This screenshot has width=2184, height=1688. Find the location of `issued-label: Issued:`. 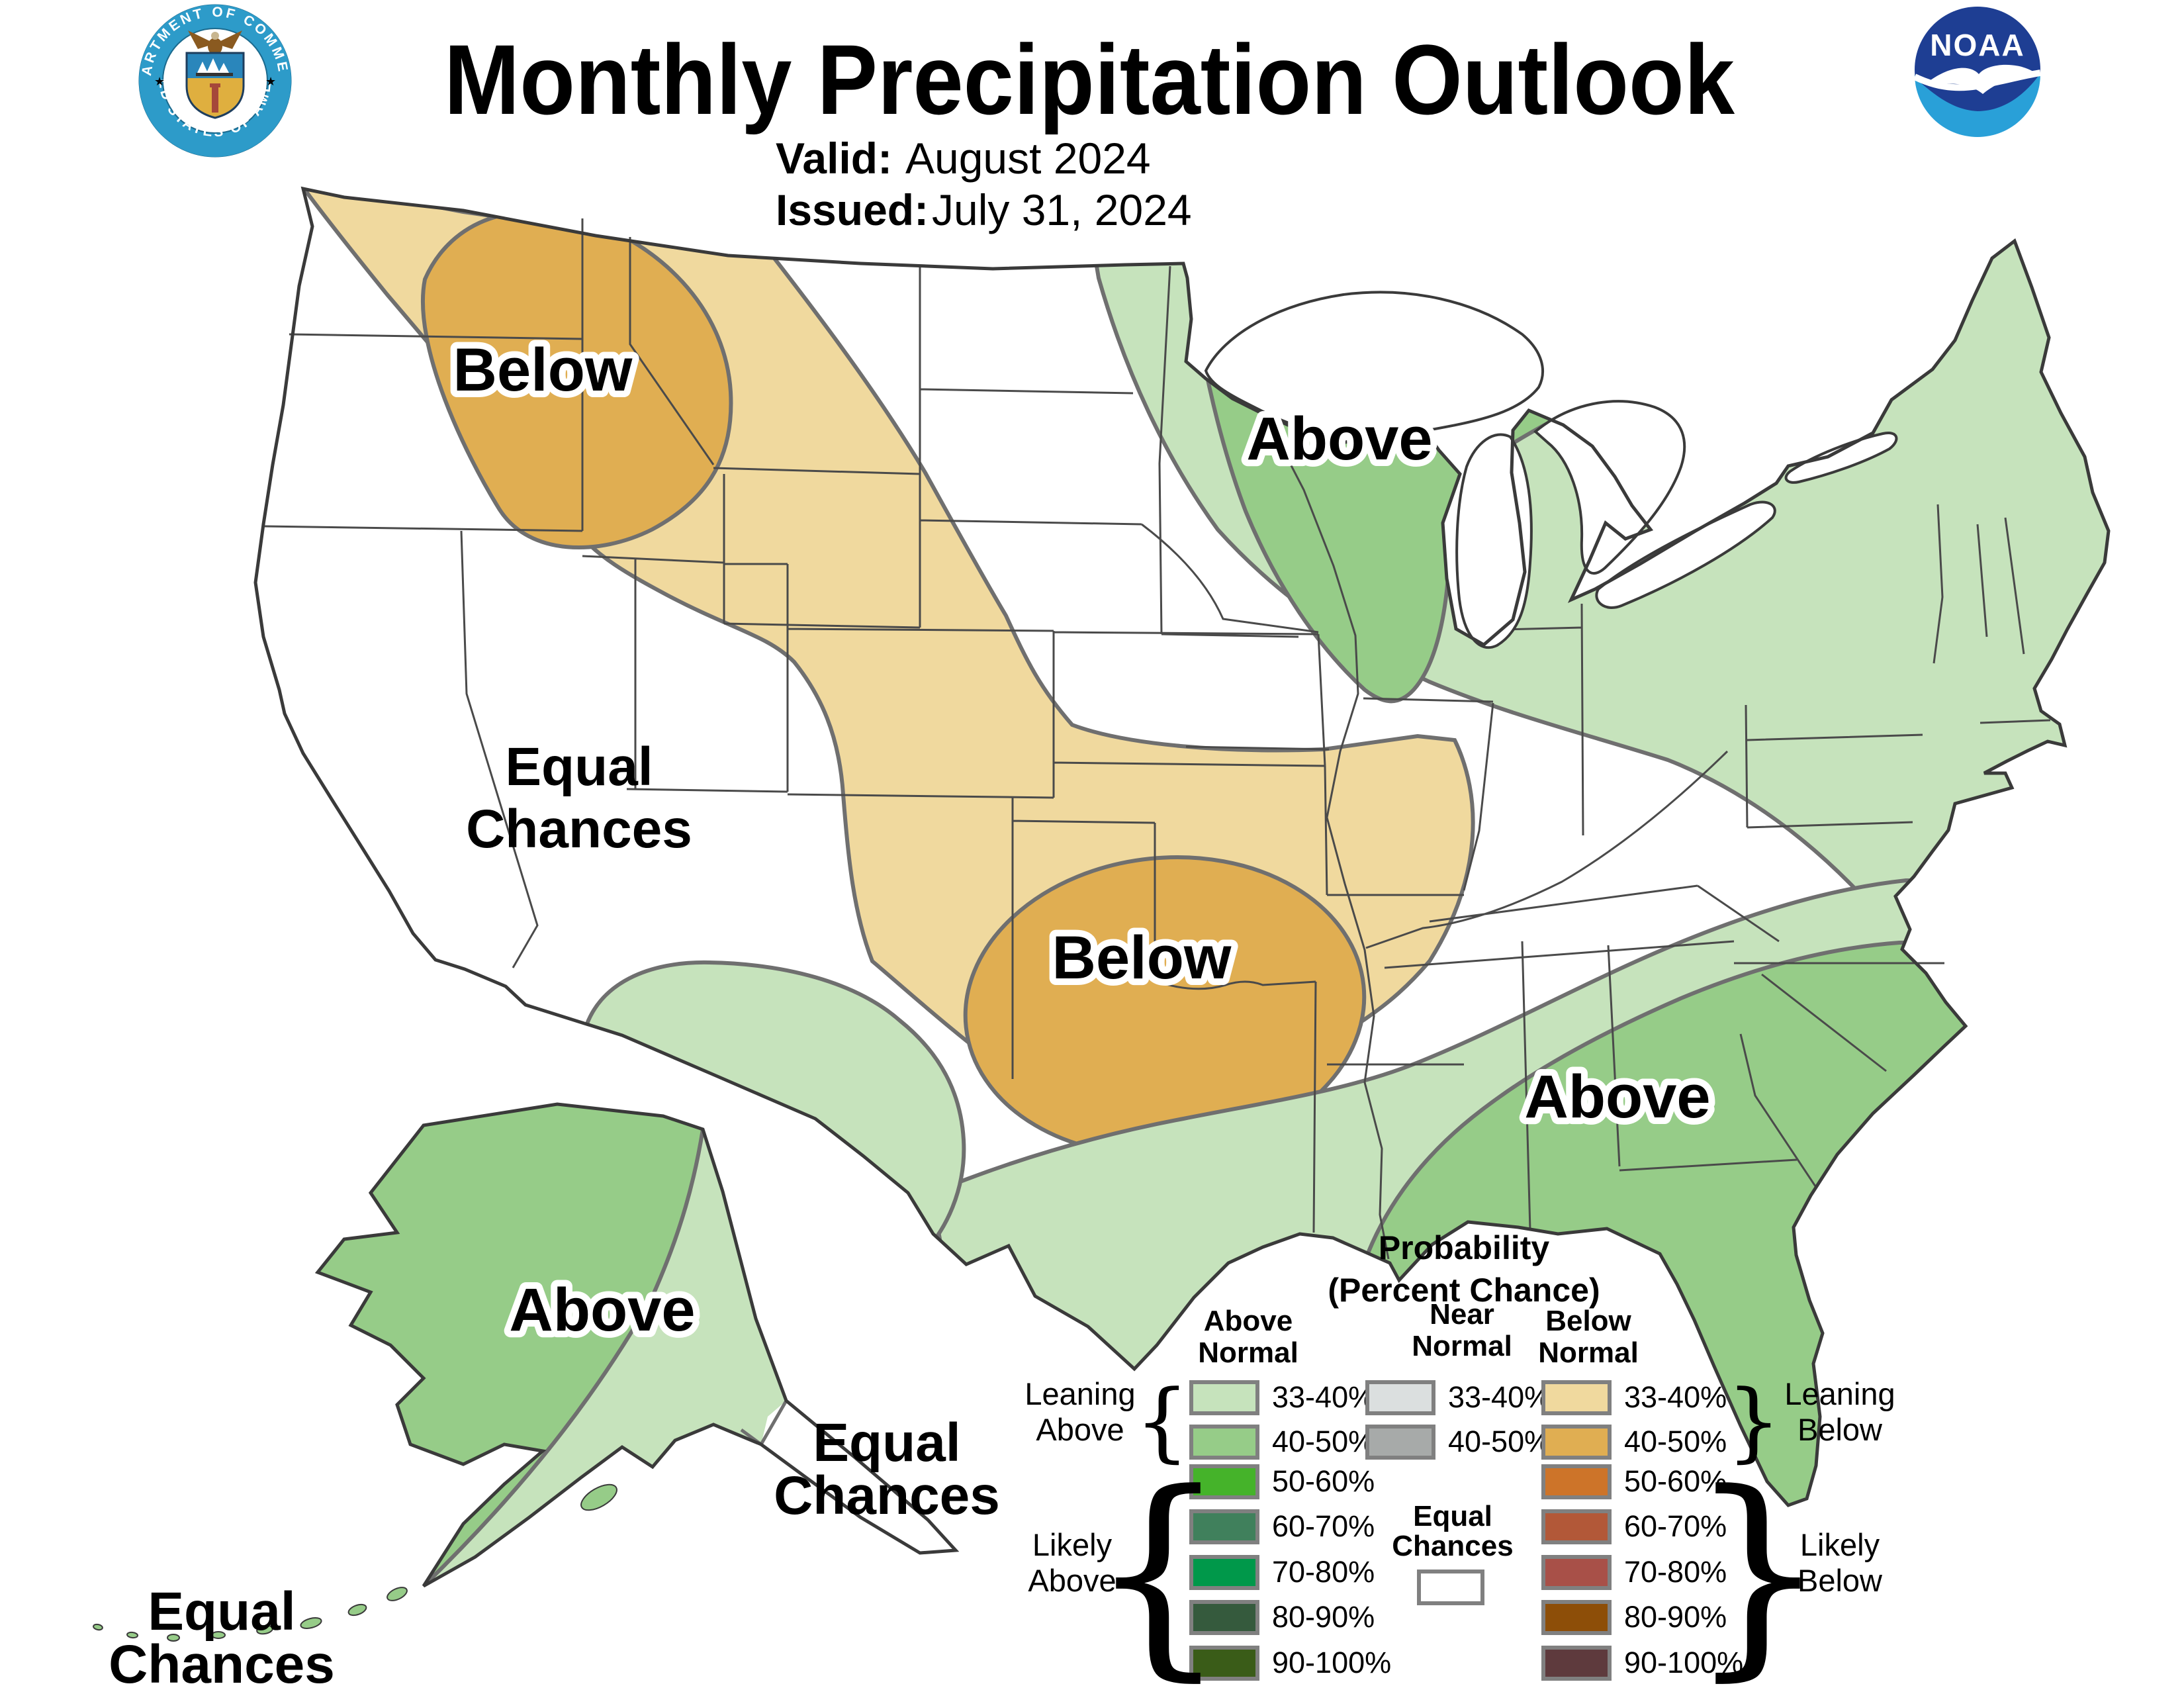

issued-label: Issued: is located at coordinates (852, 209).